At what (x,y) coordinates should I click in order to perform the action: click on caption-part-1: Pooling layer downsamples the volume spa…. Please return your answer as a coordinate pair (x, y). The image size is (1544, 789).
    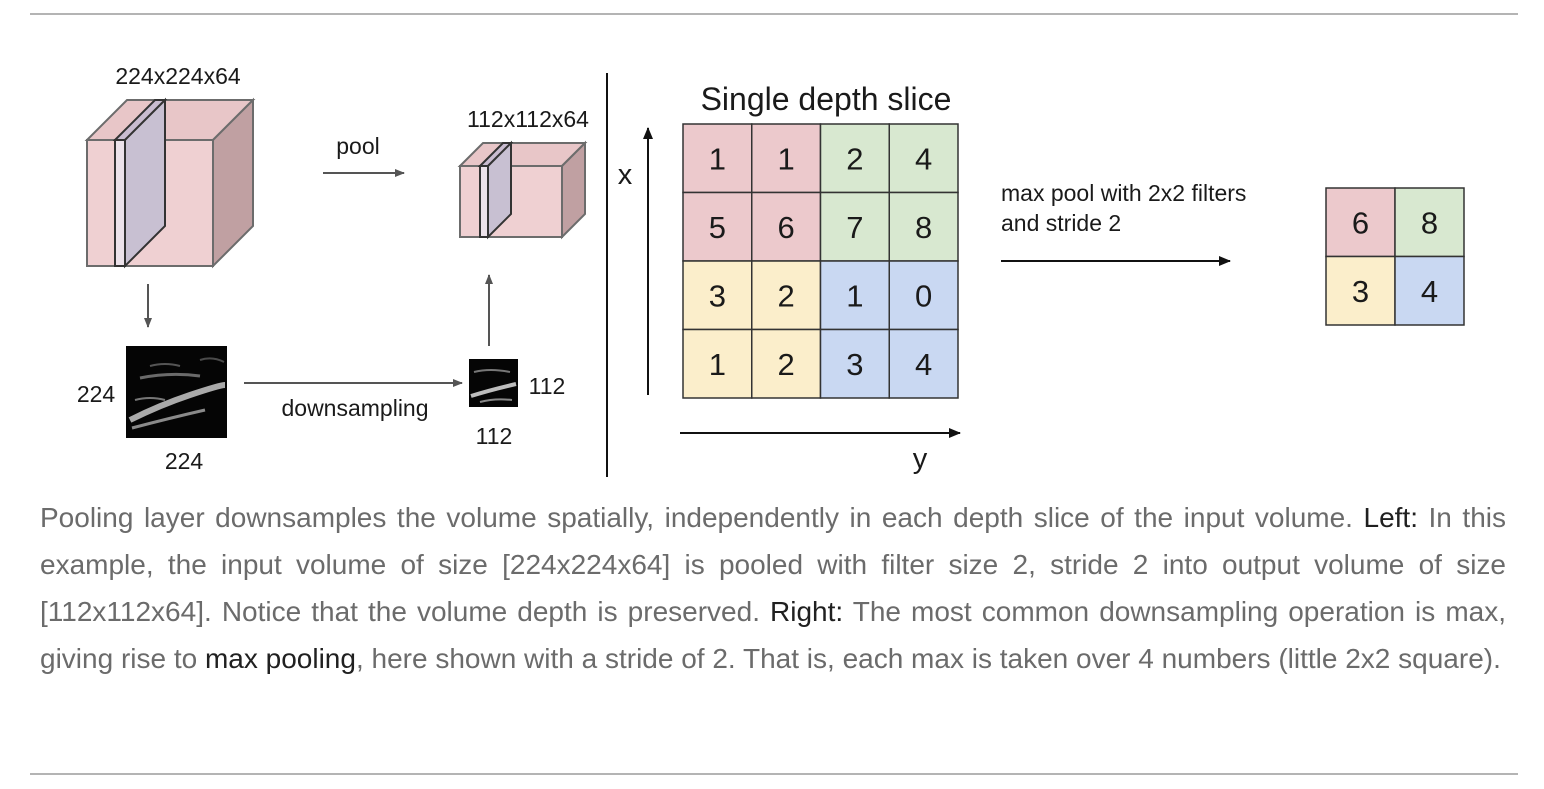
    Looking at the image, I should click on (702, 517).